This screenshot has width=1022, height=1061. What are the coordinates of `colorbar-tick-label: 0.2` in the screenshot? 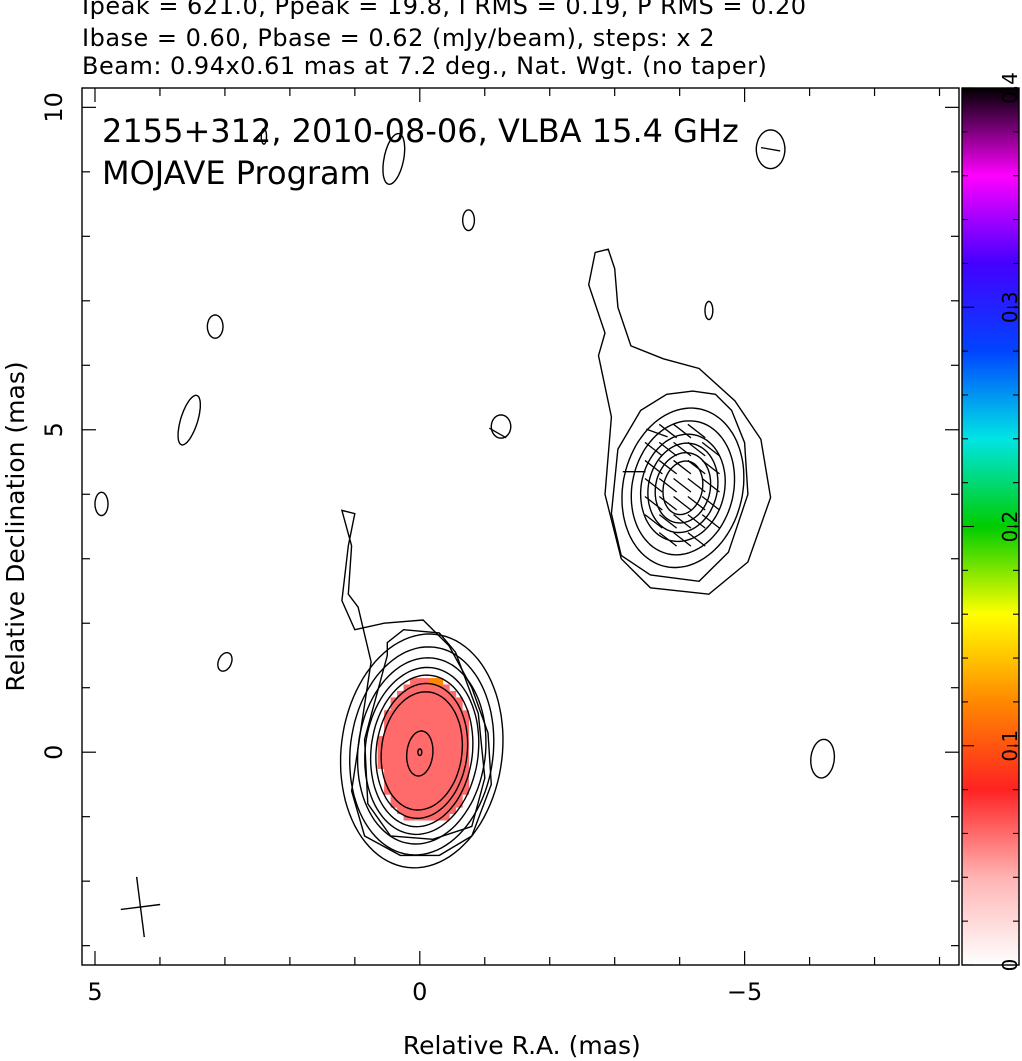 It's located at (1010, 527).